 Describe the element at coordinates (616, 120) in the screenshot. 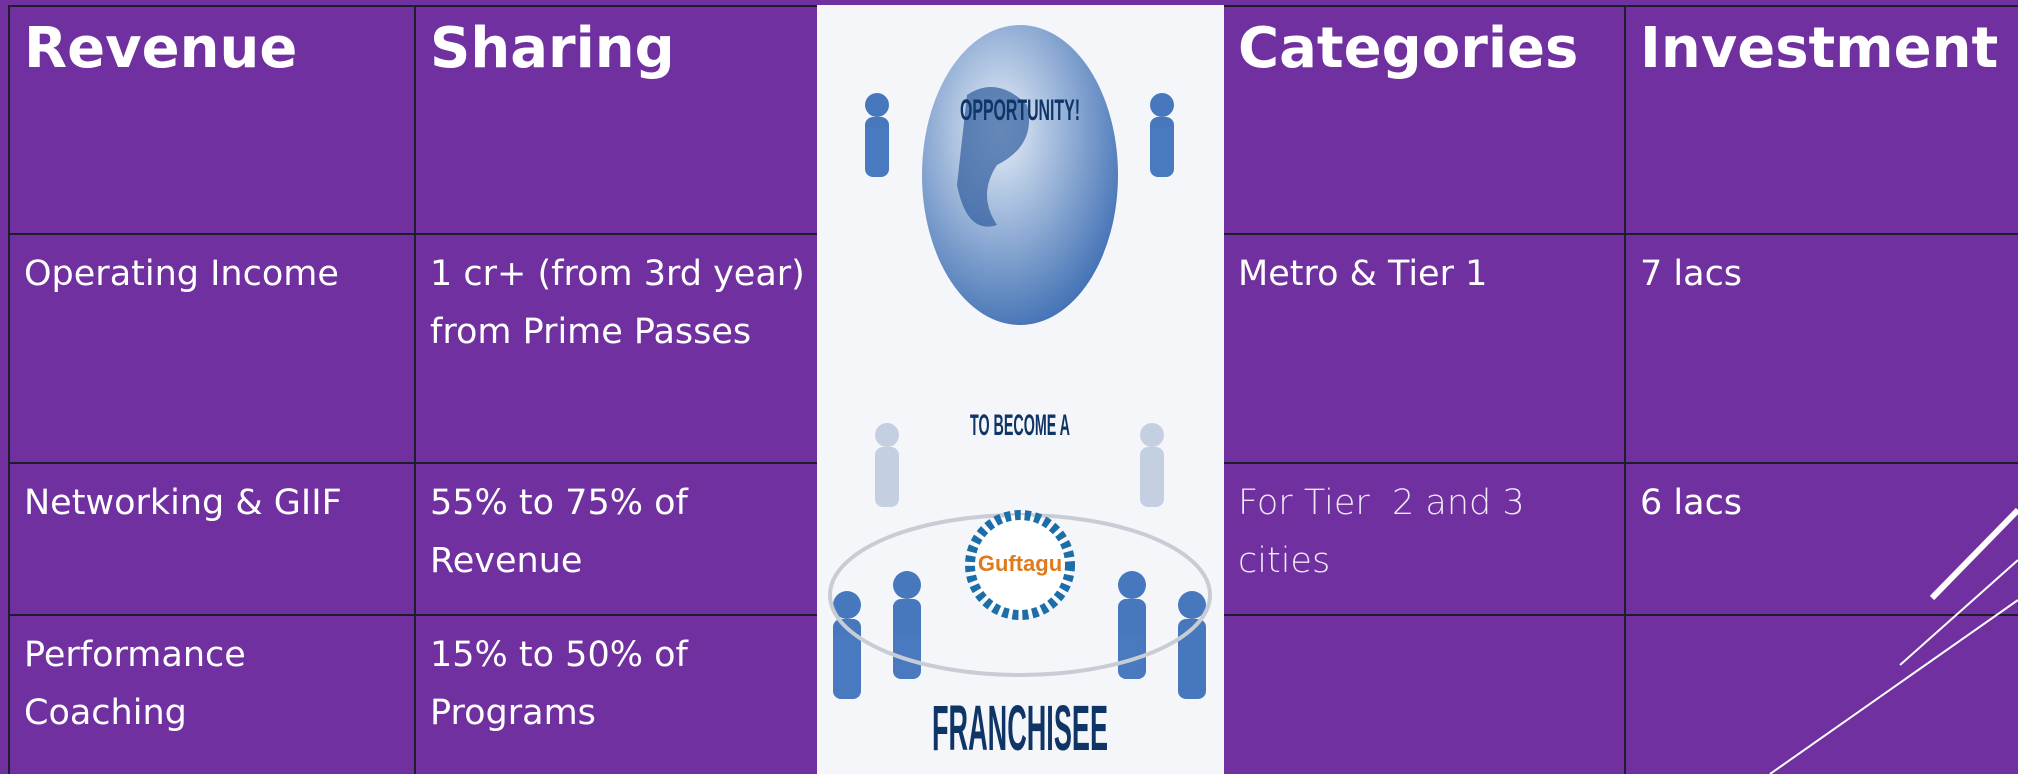

I see `column-header: Sharing` at that location.